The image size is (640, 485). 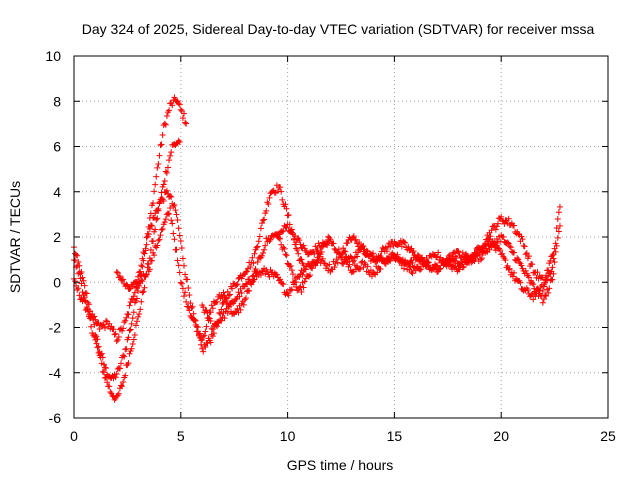 What do you see at coordinates (53, 56) in the screenshot?
I see `y-tick-label: 10` at bounding box center [53, 56].